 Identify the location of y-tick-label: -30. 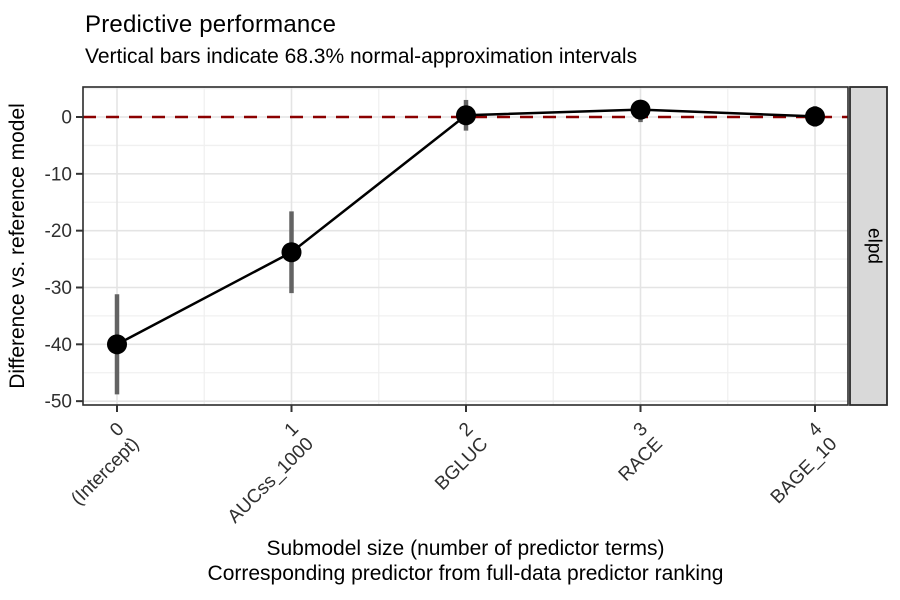
(58, 288).